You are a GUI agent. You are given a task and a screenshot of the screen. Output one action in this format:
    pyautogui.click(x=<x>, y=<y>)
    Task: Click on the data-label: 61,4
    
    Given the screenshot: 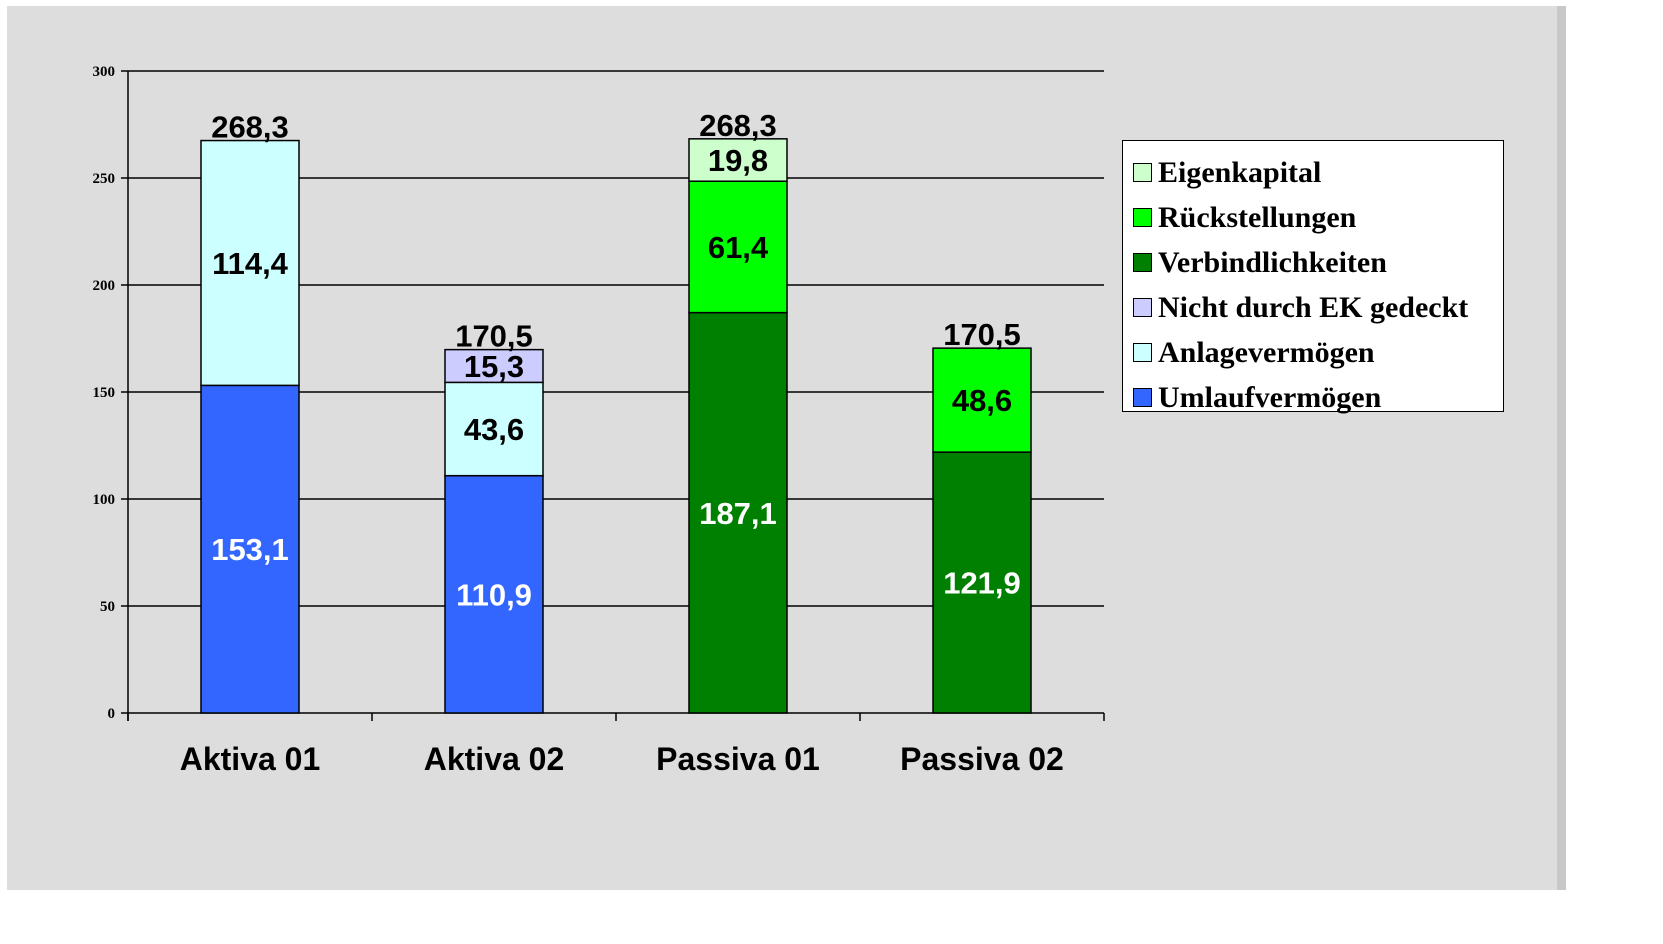 What is the action you would take?
    pyautogui.click(x=738, y=247)
    